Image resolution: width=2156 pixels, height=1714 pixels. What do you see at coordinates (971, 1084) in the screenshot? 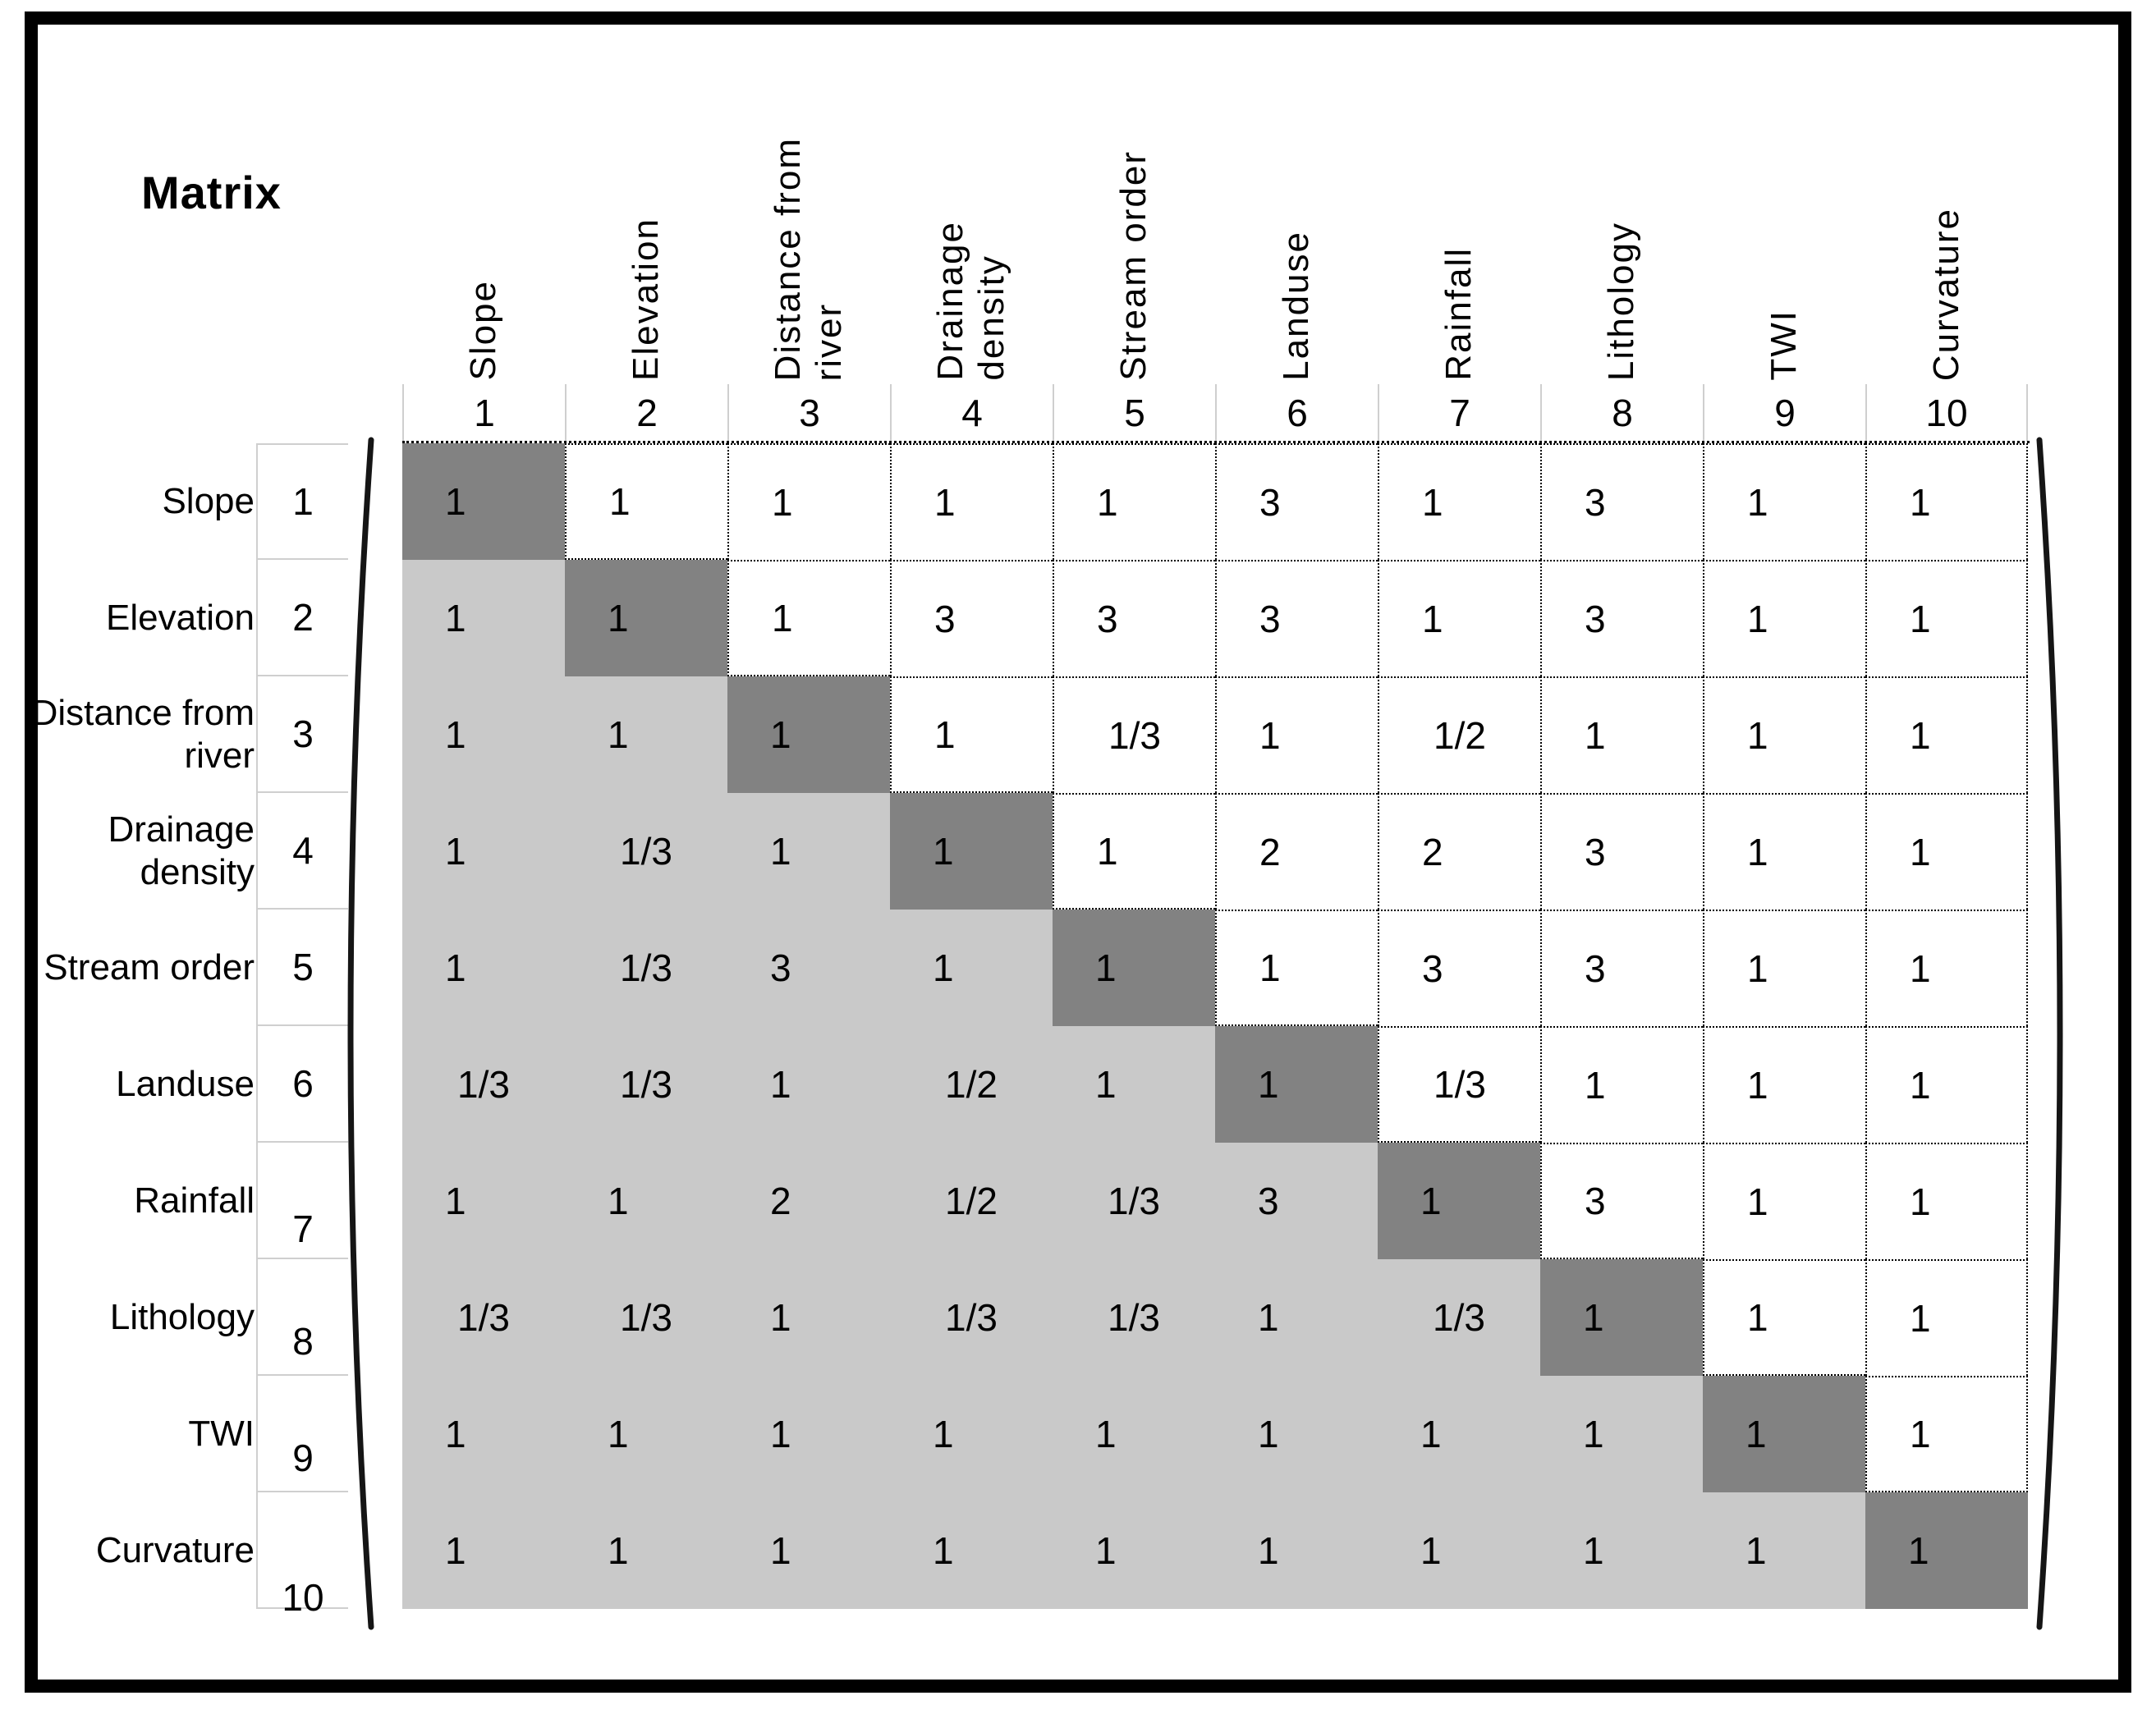
I see `matrix-cell: 1/2` at bounding box center [971, 1084].